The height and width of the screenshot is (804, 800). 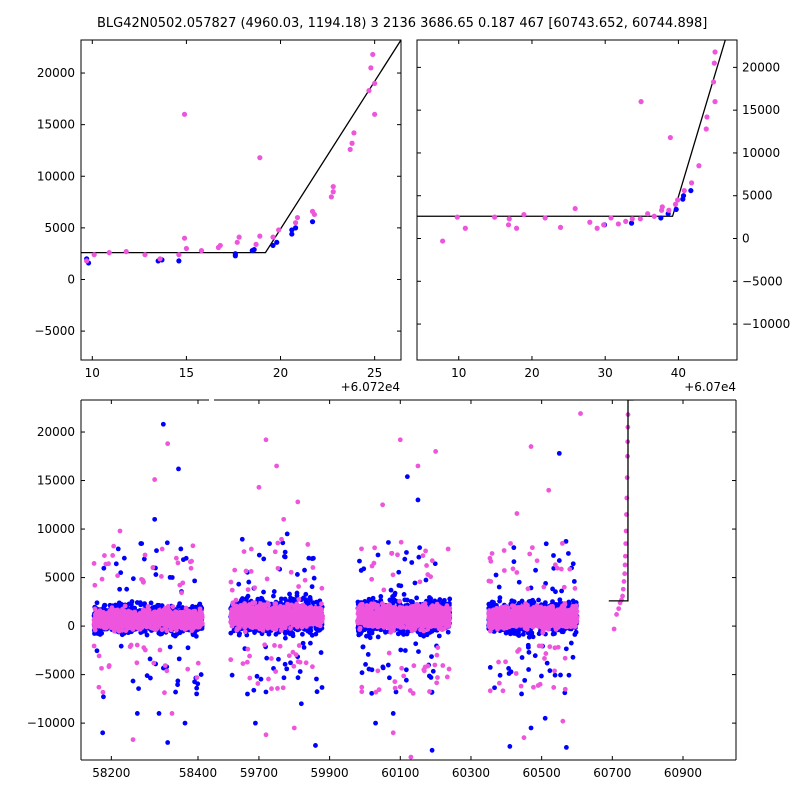 I want to click on x-tick-label: 20, so click(x=280, y=373).